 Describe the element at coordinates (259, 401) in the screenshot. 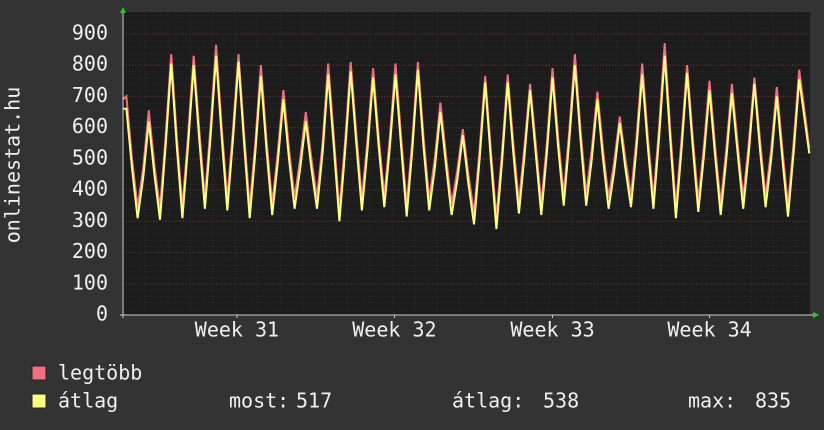

I see `stat-label: most:` at that location.